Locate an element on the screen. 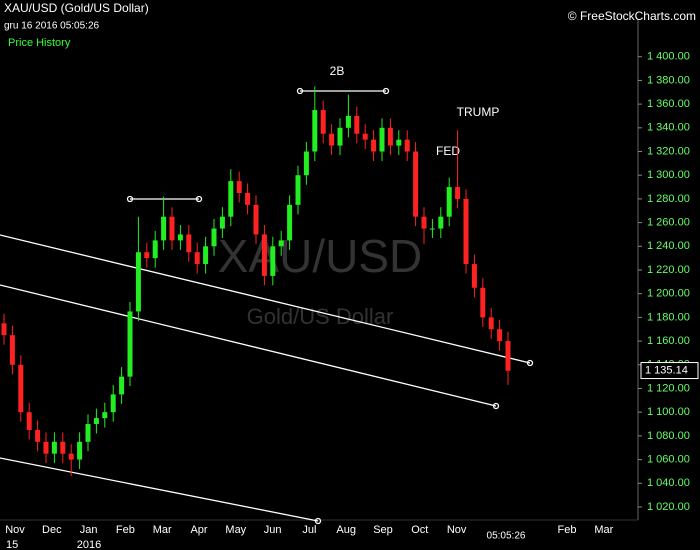  watermark: XAU/USD is located at coordinates (320, 256).